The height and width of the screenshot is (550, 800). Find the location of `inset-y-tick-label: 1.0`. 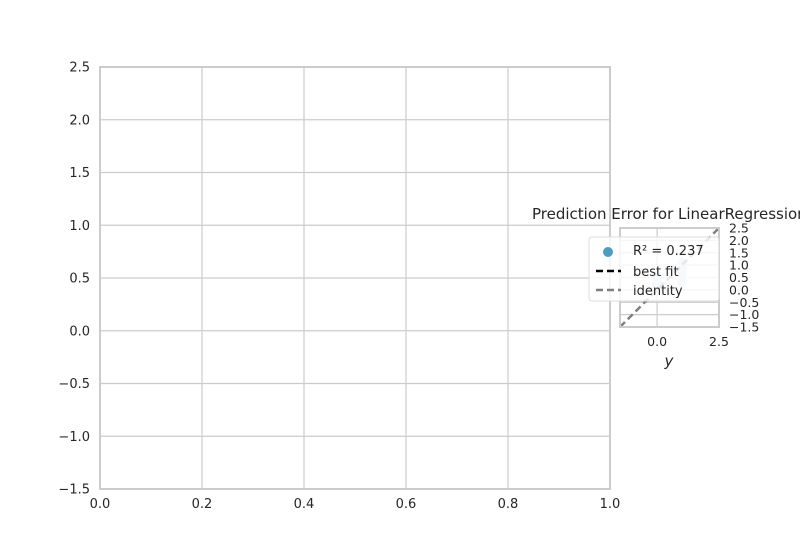

inset-y-tick-label: 1.0 is located at coordinates (739, 265).